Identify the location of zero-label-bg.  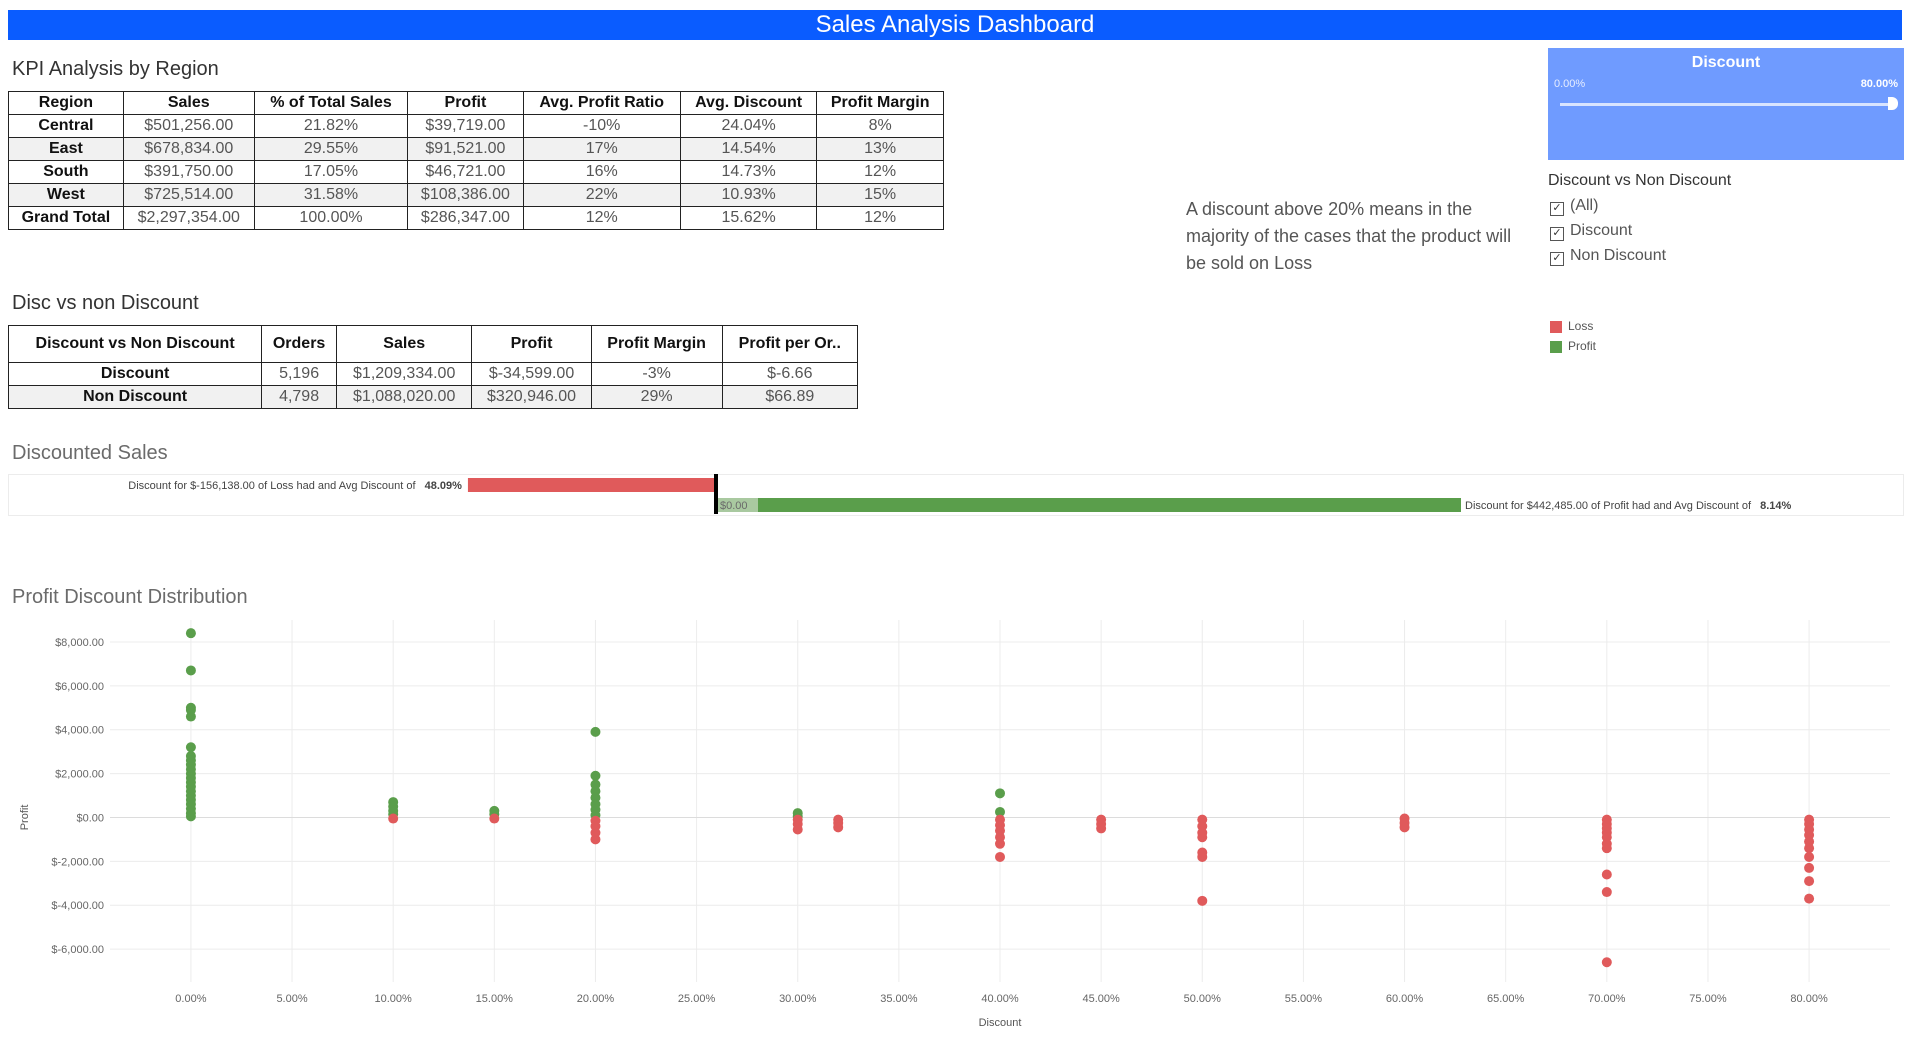
(737, 505).